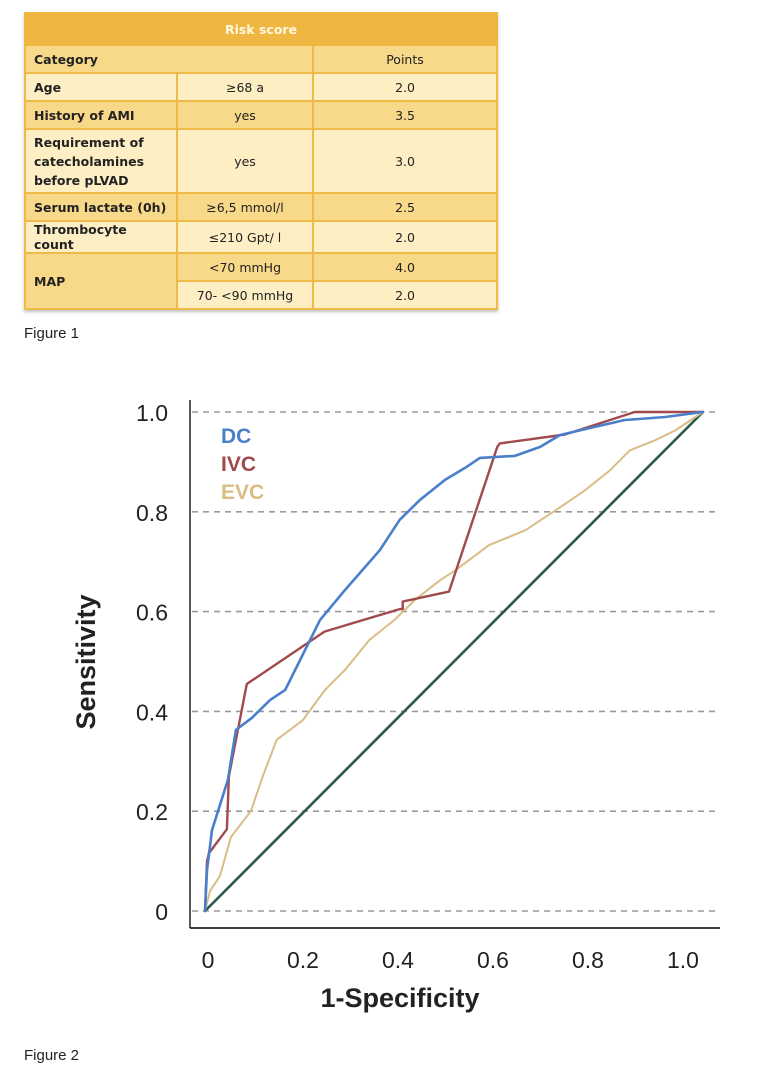 The image size is (776, 1080). What do you see at coordinates (450, 960) in the screenshot?
I see `x-tick-labels: 0 0.2 0.4 0.6 0.8 1.0` at bounding box center [450, 960].